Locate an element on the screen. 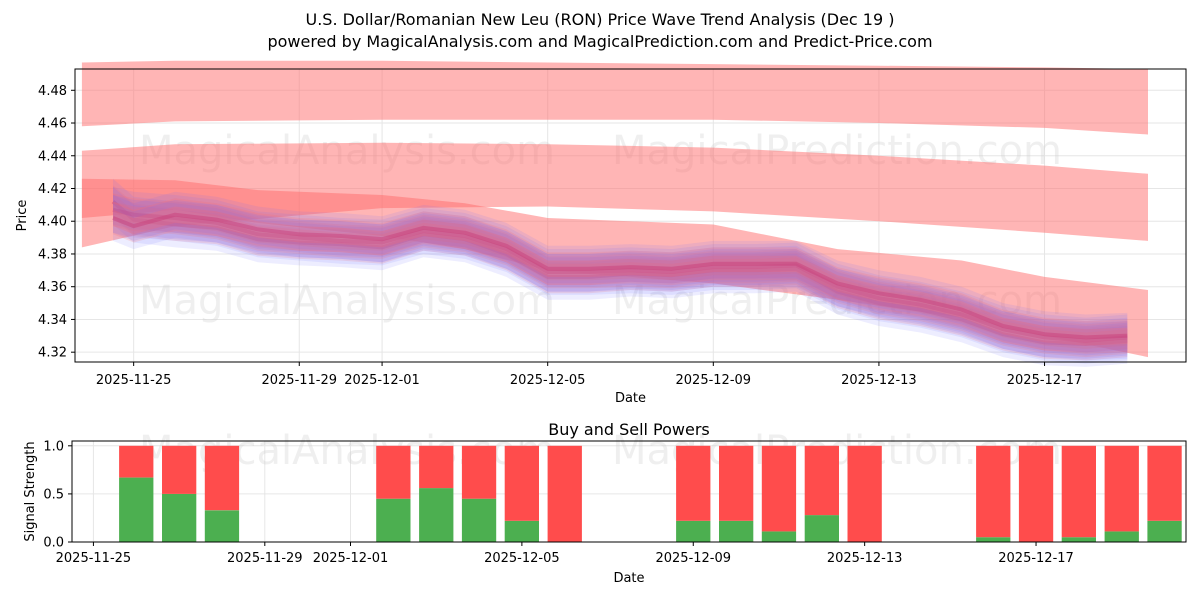  buy-sell-xtick-label: 2025-12-05 is located at coordinates (522, 558).